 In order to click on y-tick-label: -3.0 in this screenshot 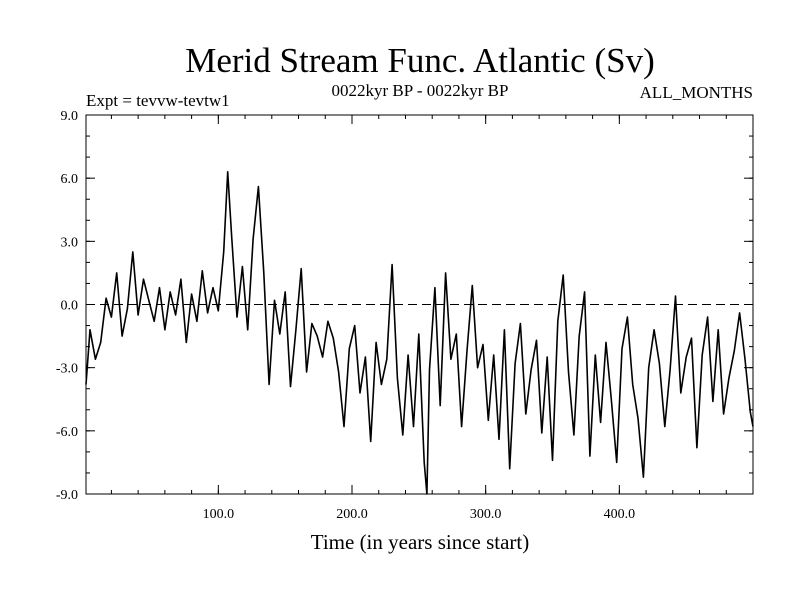, I will do `click(67, 369)`.